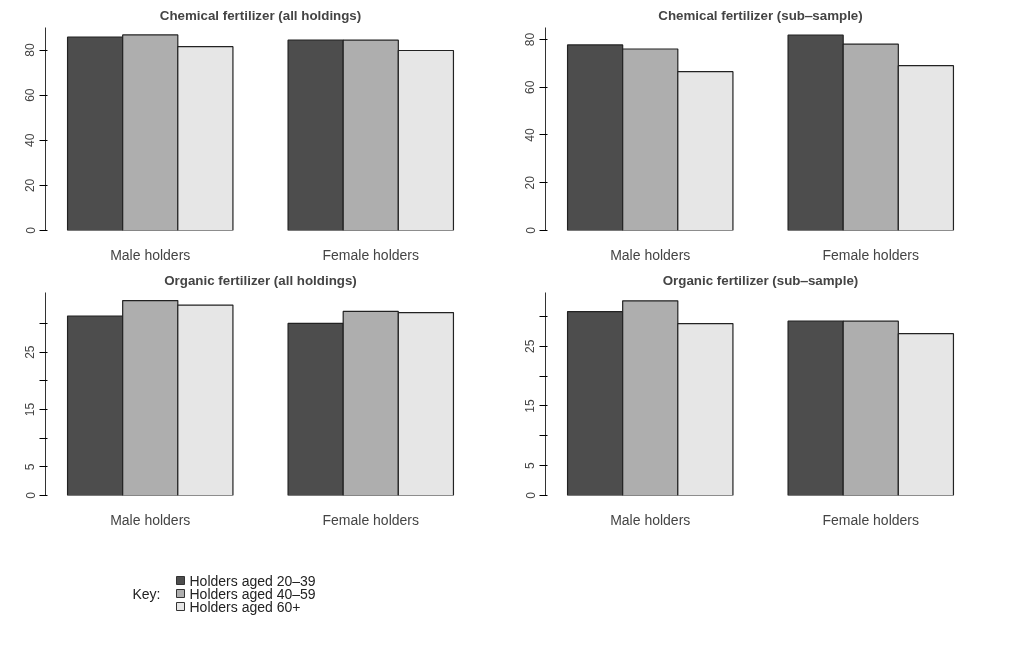  What do you see at coordinates (260, 280) in the screenshot?
I see `chart-title: Organic fertilizer (all holdings)` at bounding box center [260, 280].